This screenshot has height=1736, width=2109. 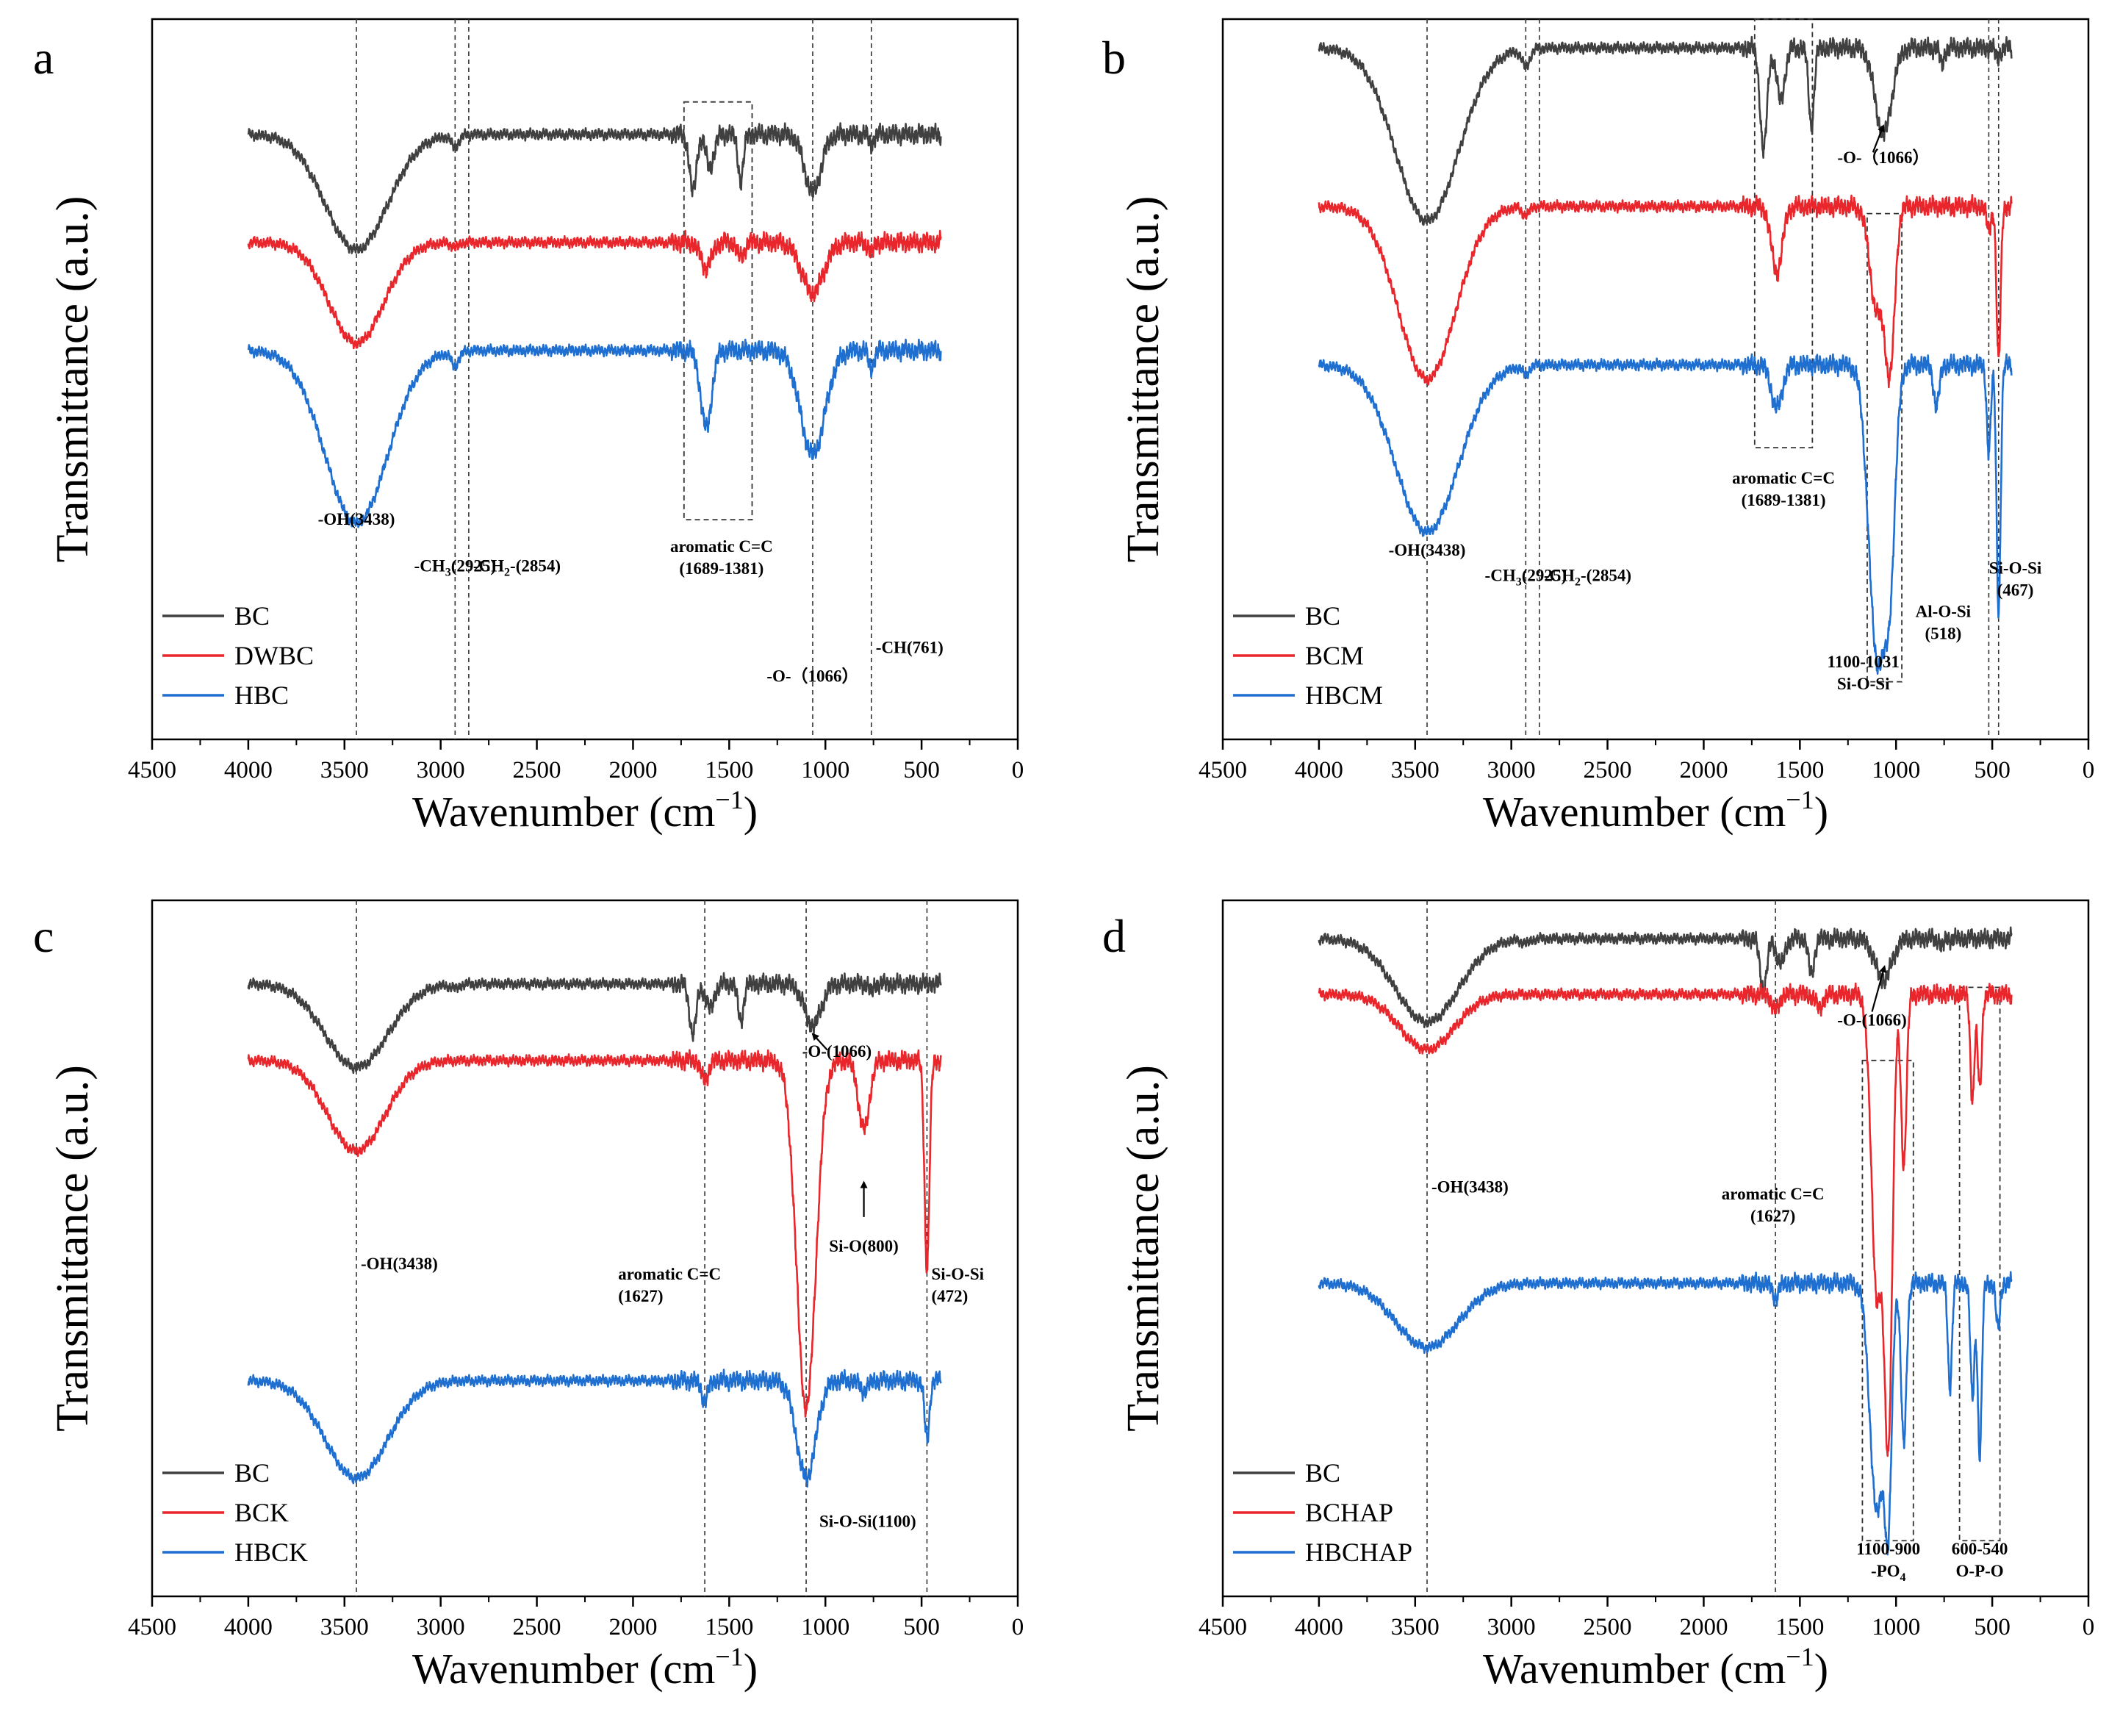 I want to click on annotation-label: Si-O(800), so click(x=864, y=1246).